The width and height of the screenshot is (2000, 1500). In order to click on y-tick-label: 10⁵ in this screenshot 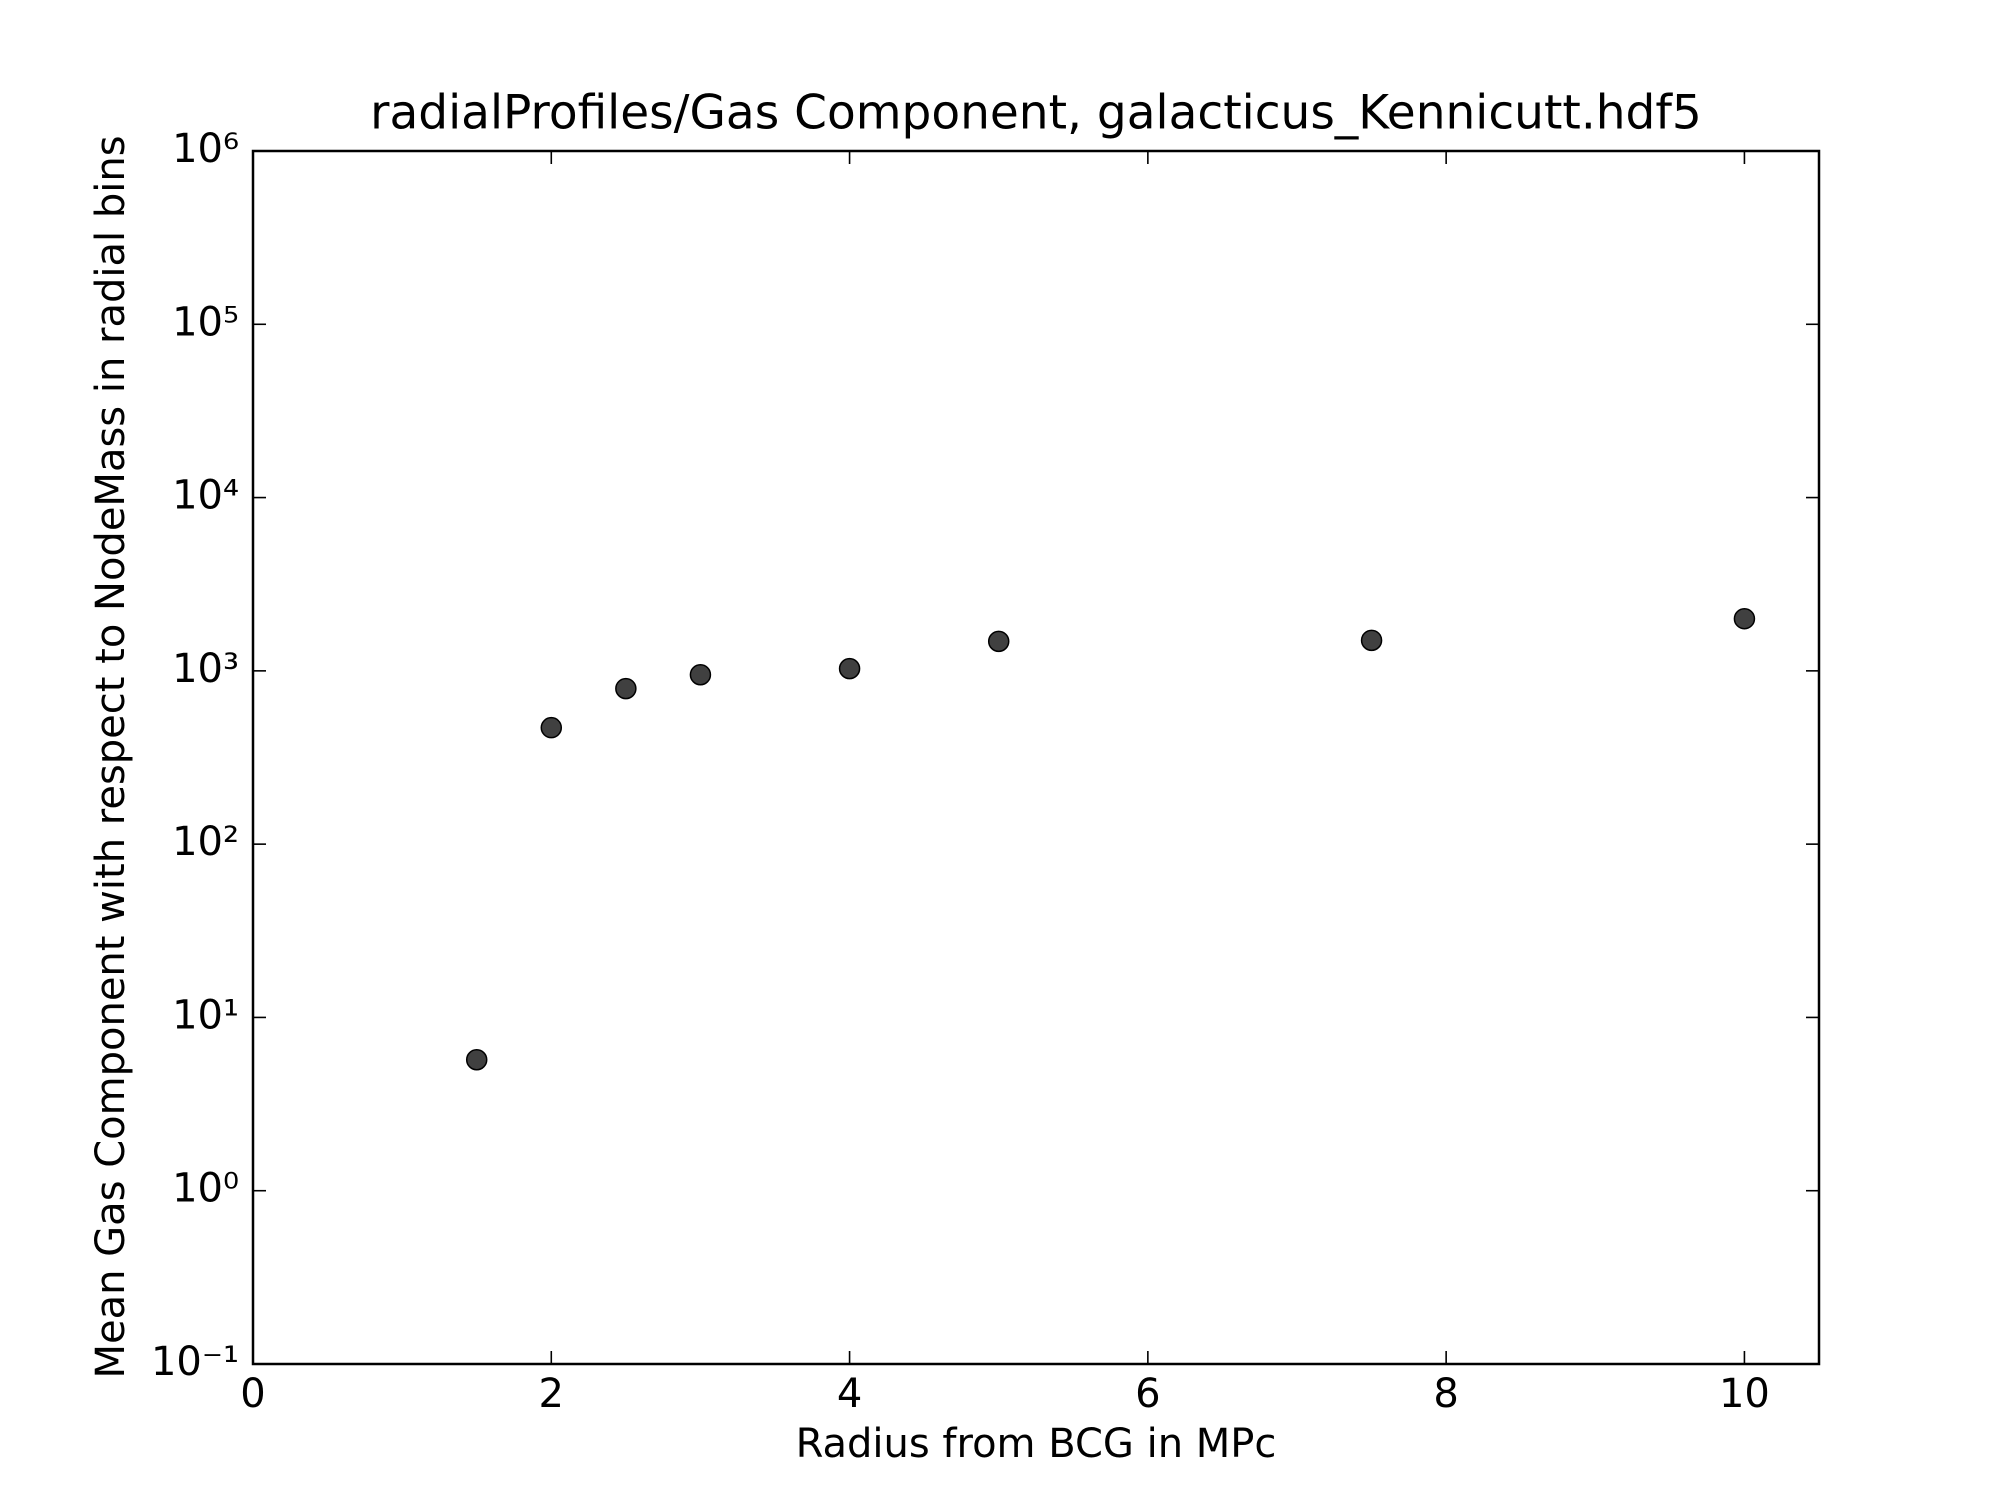, I will do `click(205, 322)`.